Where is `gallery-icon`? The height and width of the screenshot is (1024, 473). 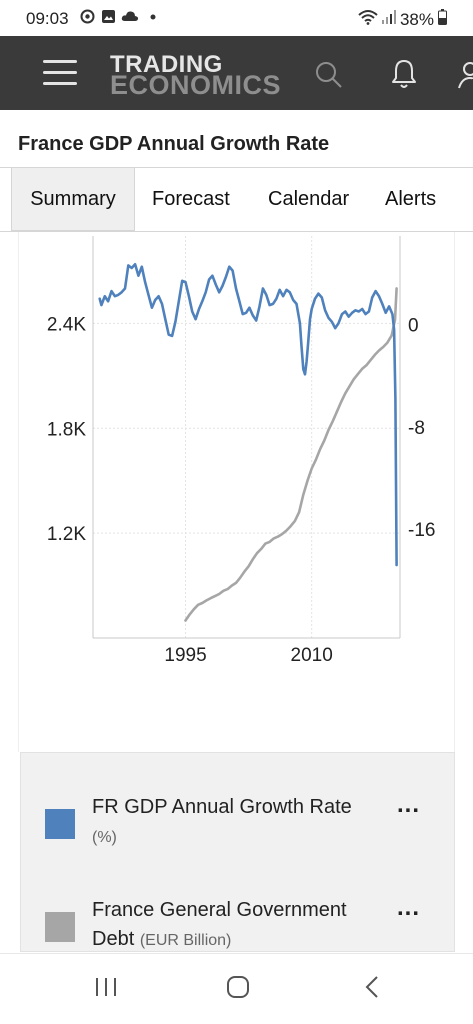
gallery-icon is located at coordinates (108, 18).